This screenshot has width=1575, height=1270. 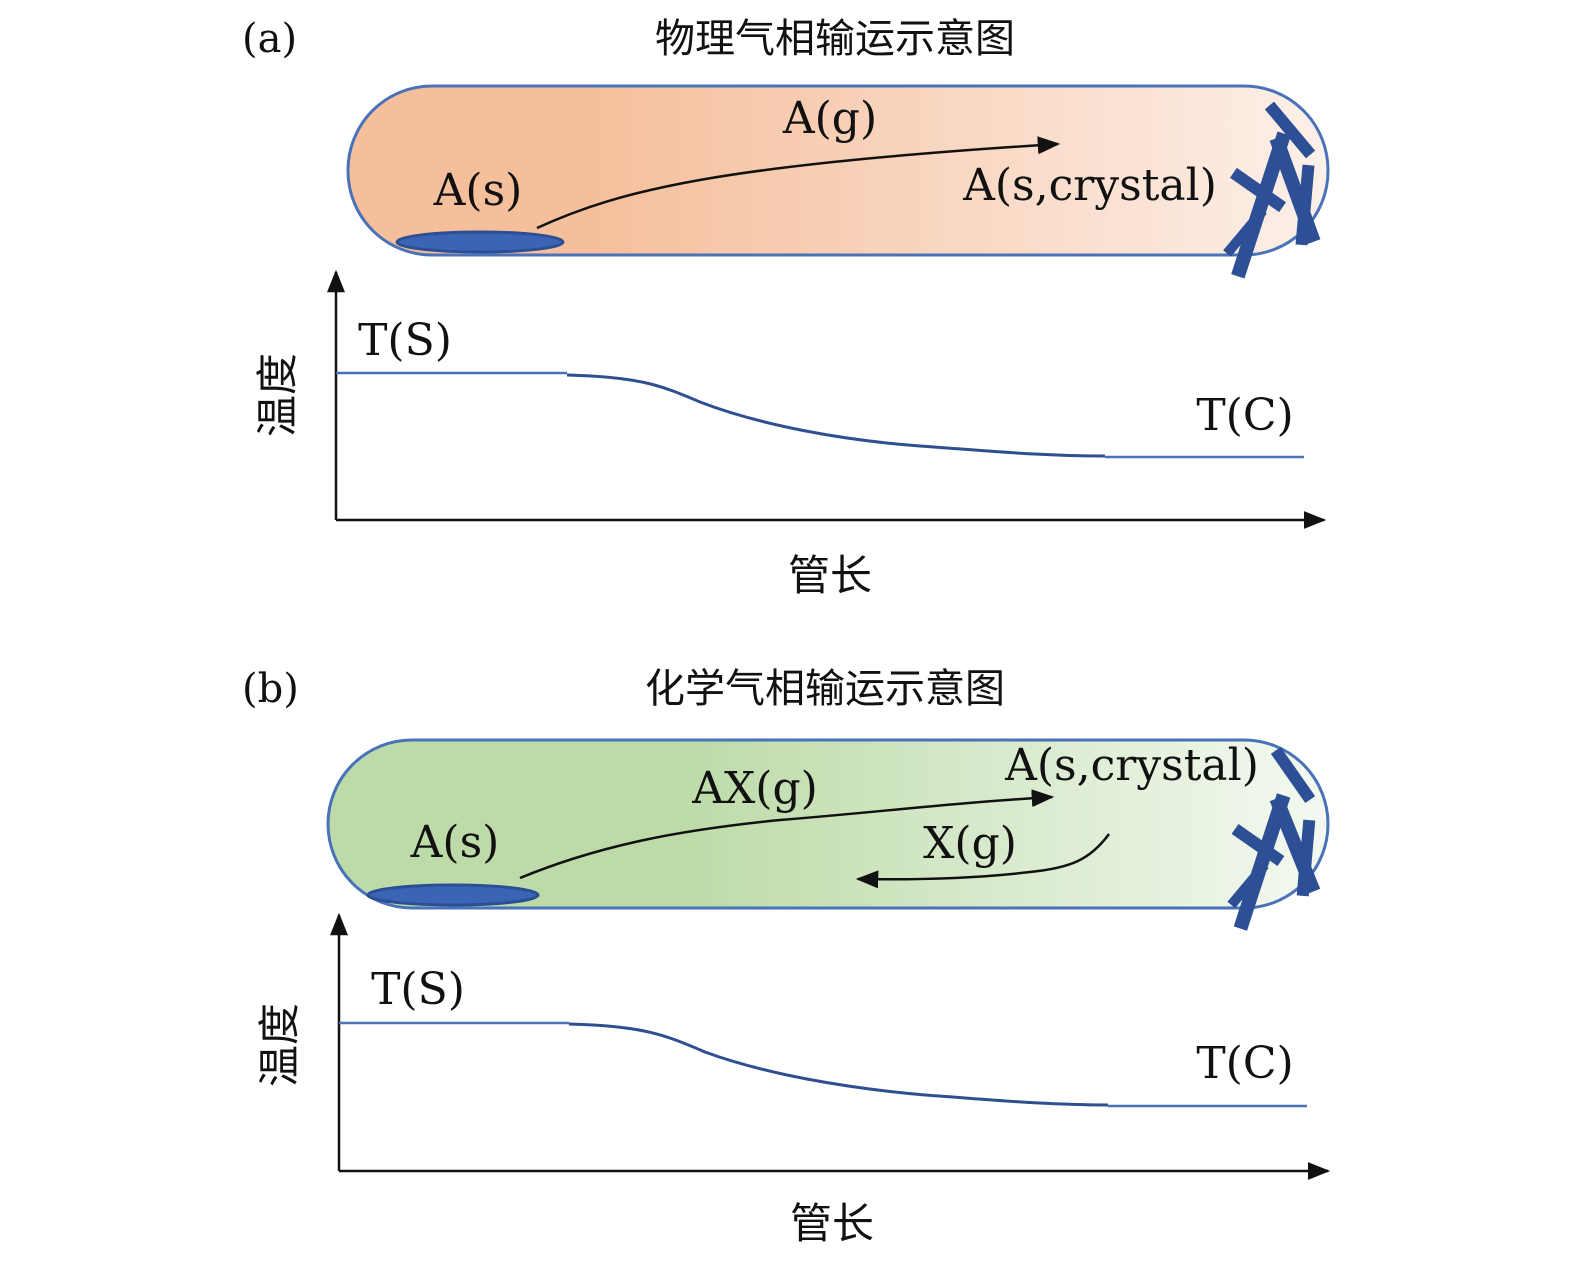 I want to click on panel-a-source-label: A(s), so click(x=478, y=190).